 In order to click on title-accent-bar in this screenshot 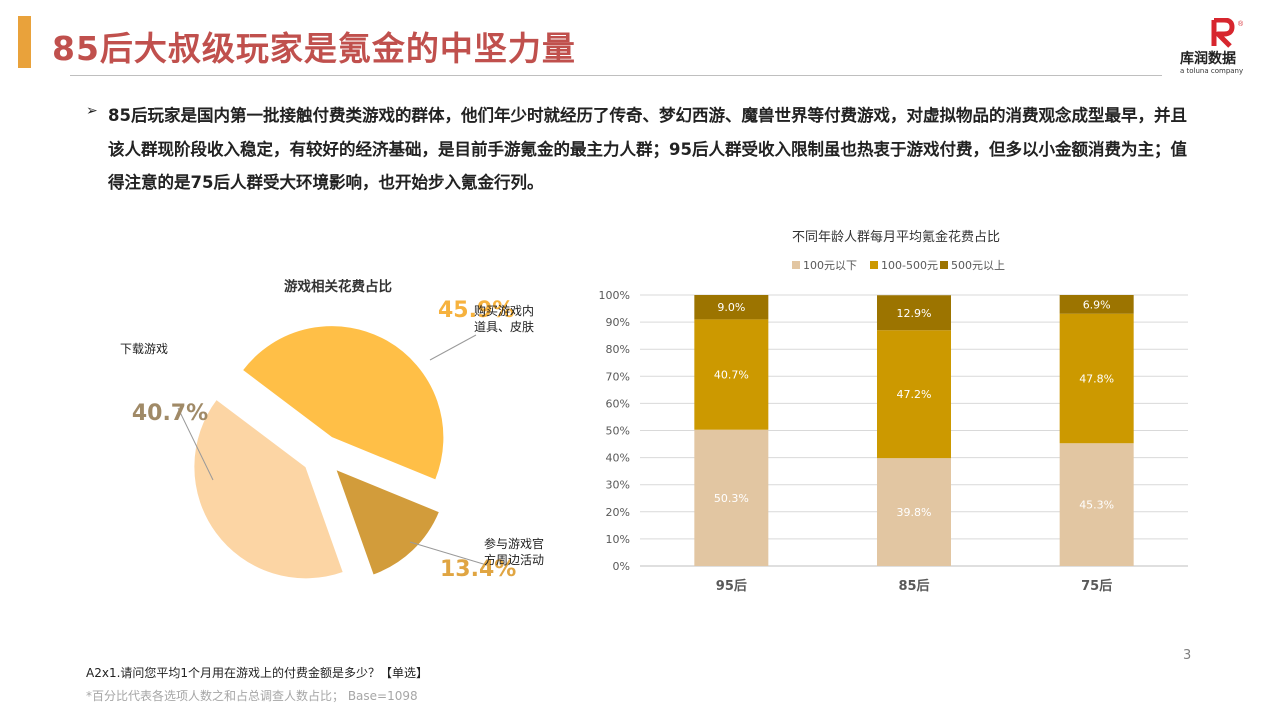, I will do `click(24, 42)`.